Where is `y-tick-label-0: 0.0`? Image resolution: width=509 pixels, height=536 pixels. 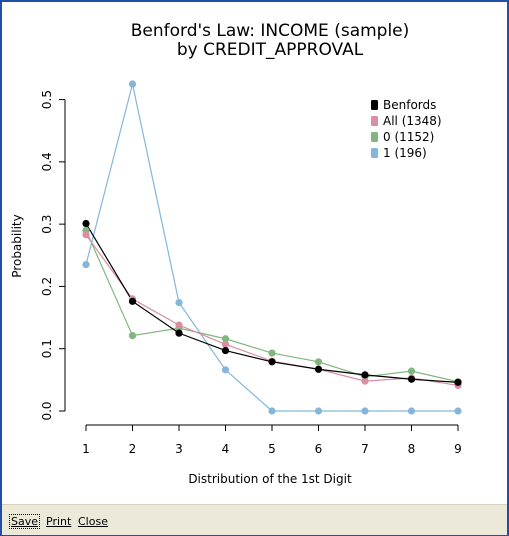 y-tick-label-0: 0.0 is located at coordinates (47, 410).